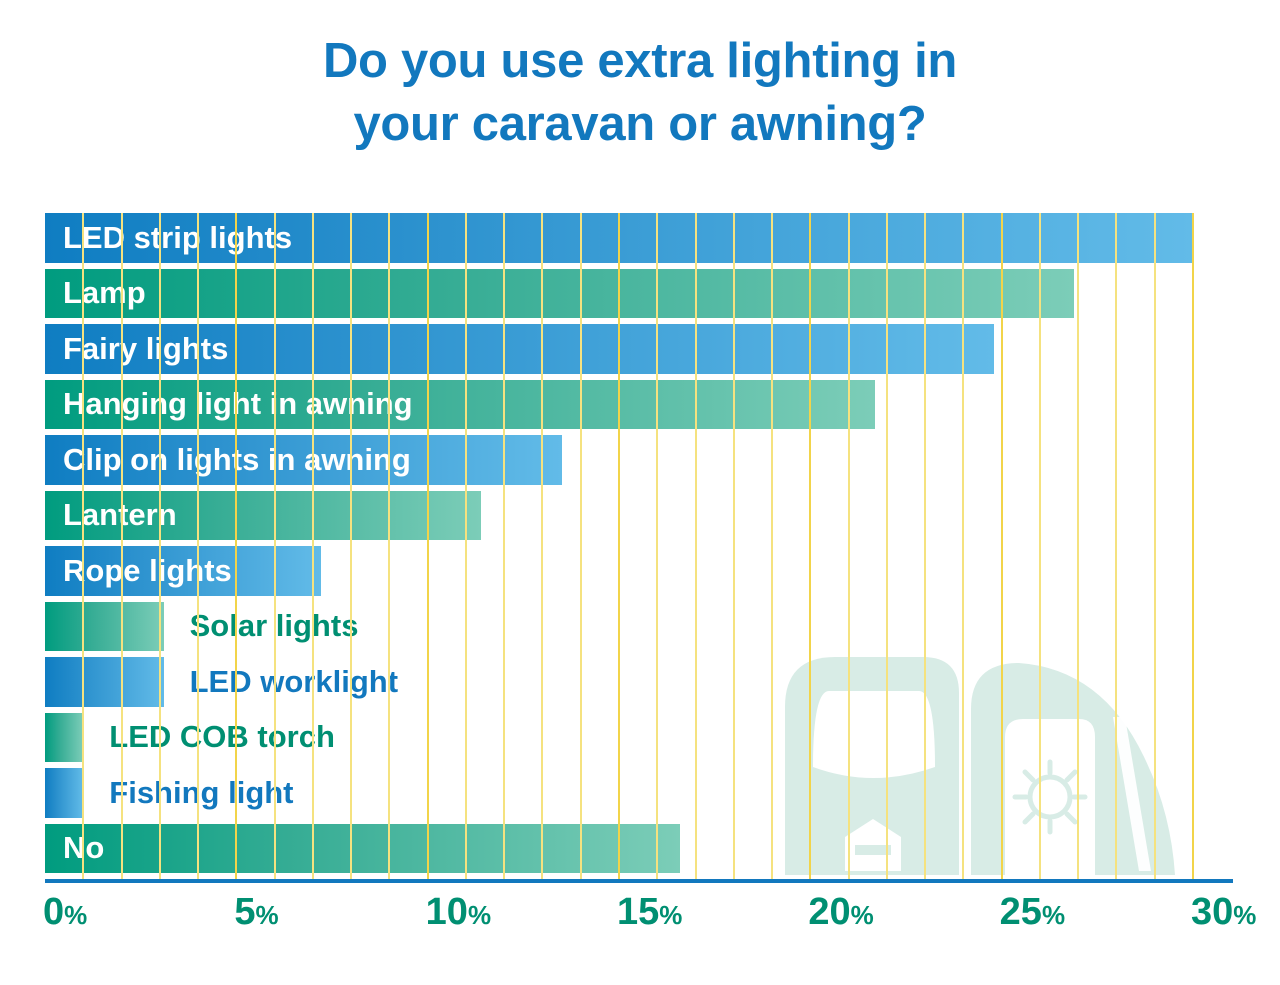 Image resolution: width=1280 pixels, height=985 pixels. What do you see at coordinates (274, 626) in the screenshot?
I see `bar-label: Solar lights` at bounding box center [274, 626].